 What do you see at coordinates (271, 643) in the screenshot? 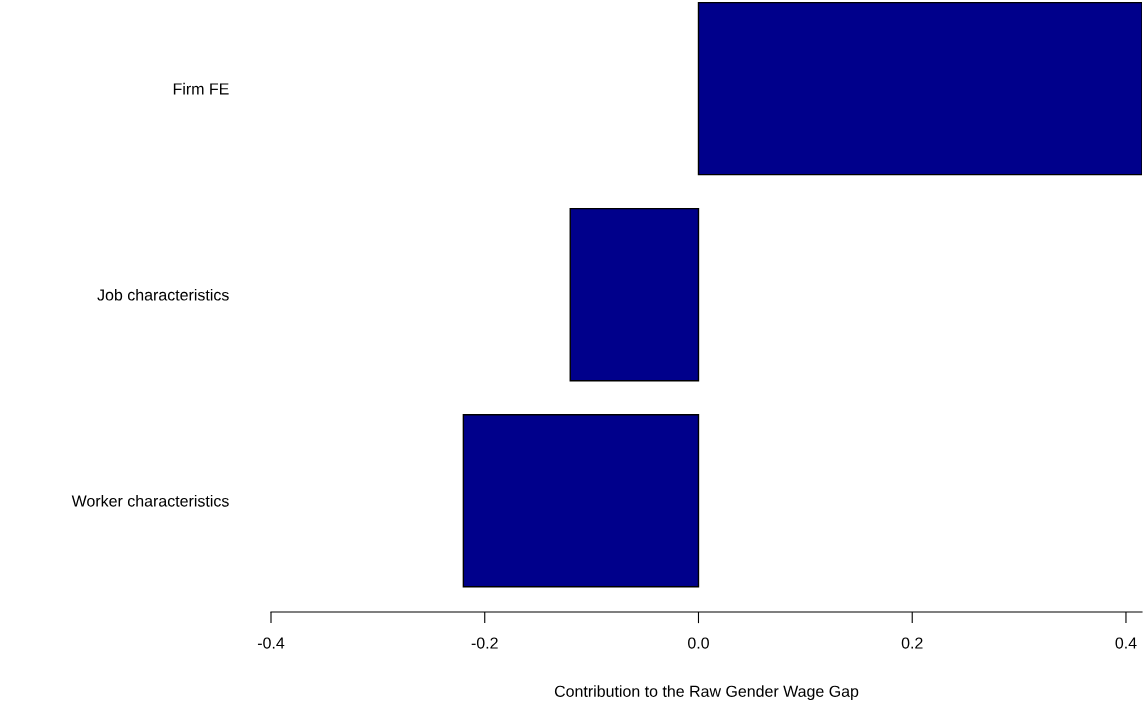
I see `x-tick-label: -0.4` at bounding box center [271, 643].